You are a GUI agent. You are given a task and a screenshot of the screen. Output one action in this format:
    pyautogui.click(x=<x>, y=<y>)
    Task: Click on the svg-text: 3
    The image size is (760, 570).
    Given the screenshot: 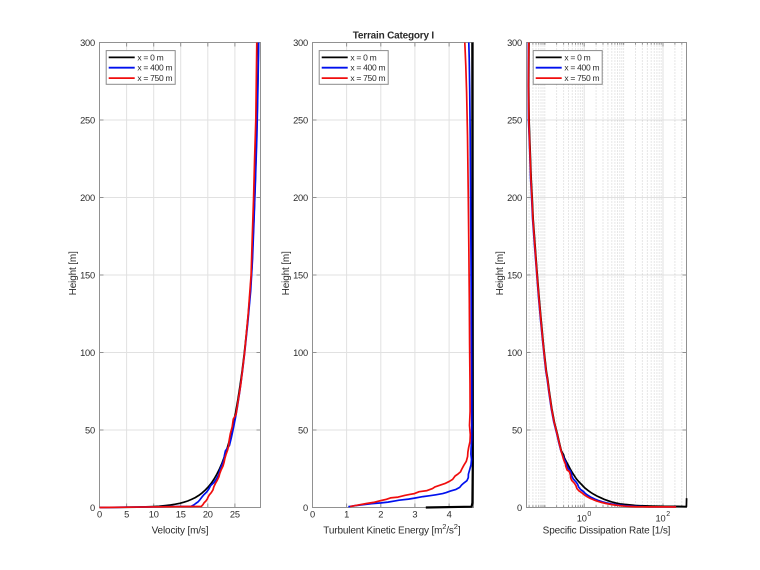 What is the action you would take?
    pyautogui.click(x=414, y=515)
    